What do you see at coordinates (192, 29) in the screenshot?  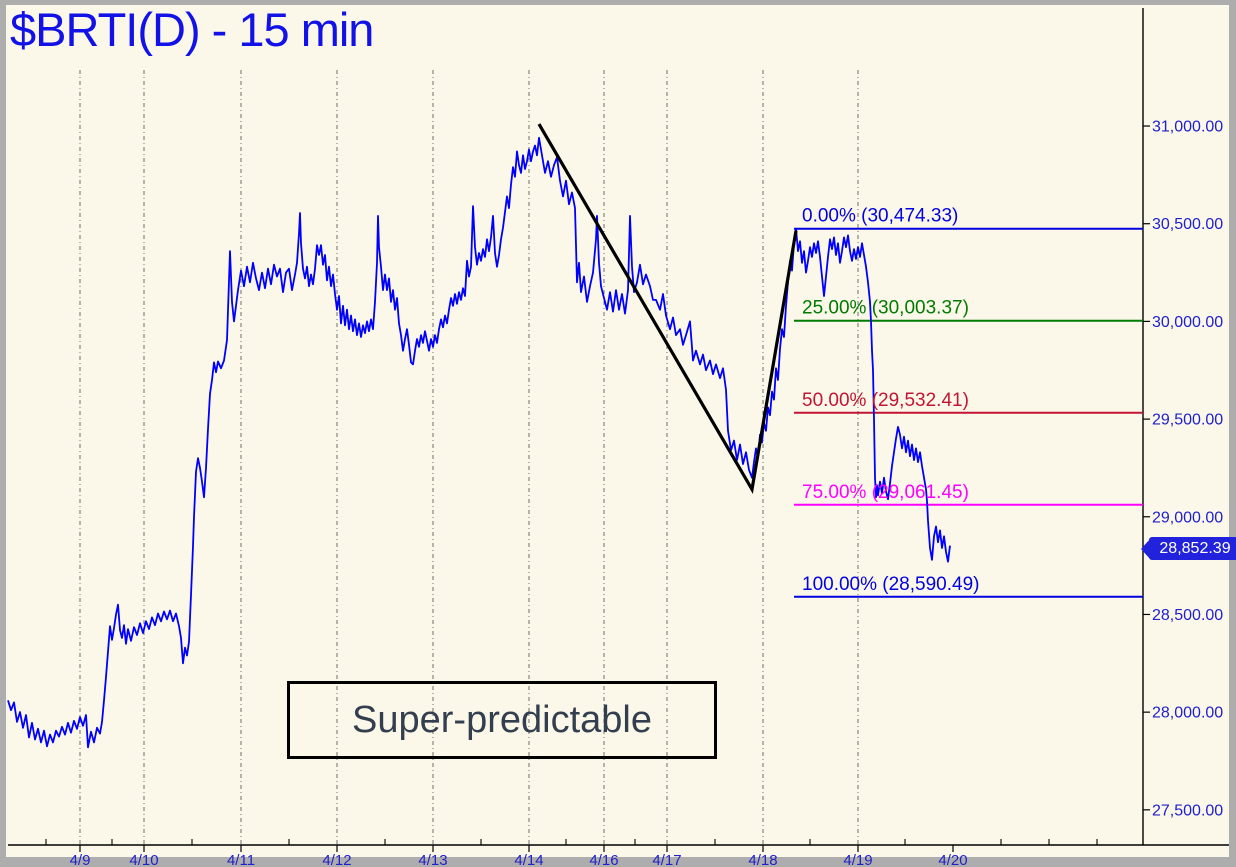 I see `page-title: $BRTI(D) - 15 min` at bounding box center [192, 29].